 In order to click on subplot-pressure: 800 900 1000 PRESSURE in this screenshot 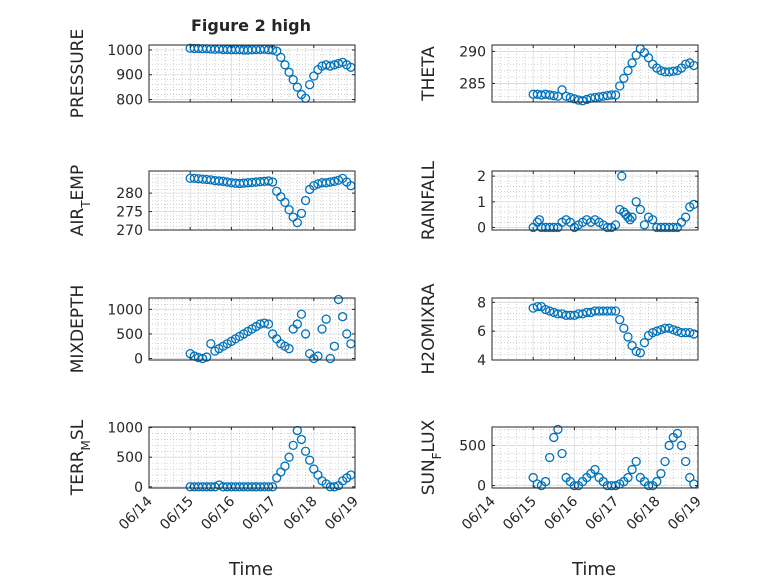, I will do `click(212, 73)`.